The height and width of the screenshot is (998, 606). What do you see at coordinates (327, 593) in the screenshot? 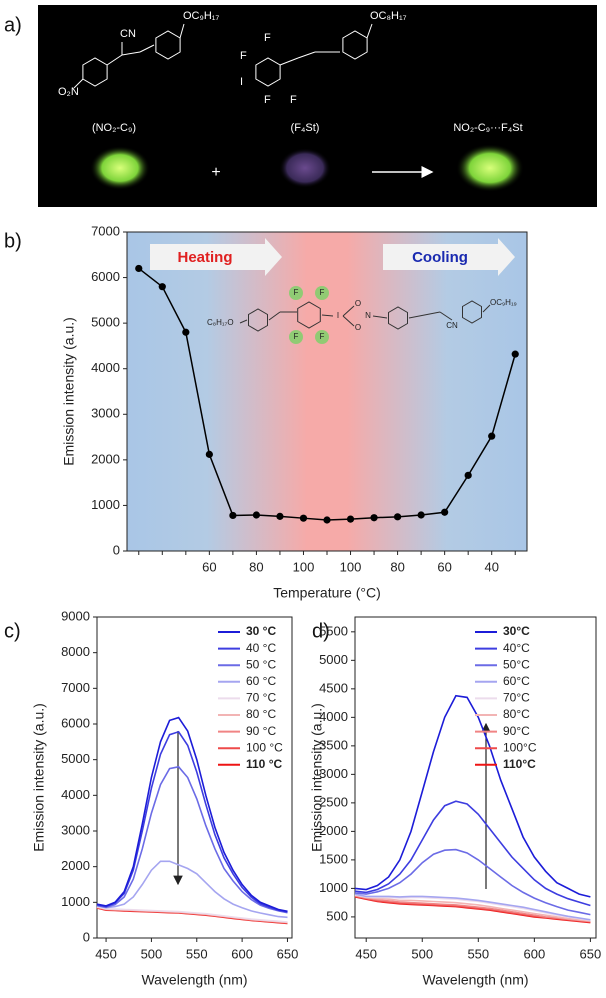
I see `x-axis-label: Temperature (°C)` at bounding box center [327, 593].